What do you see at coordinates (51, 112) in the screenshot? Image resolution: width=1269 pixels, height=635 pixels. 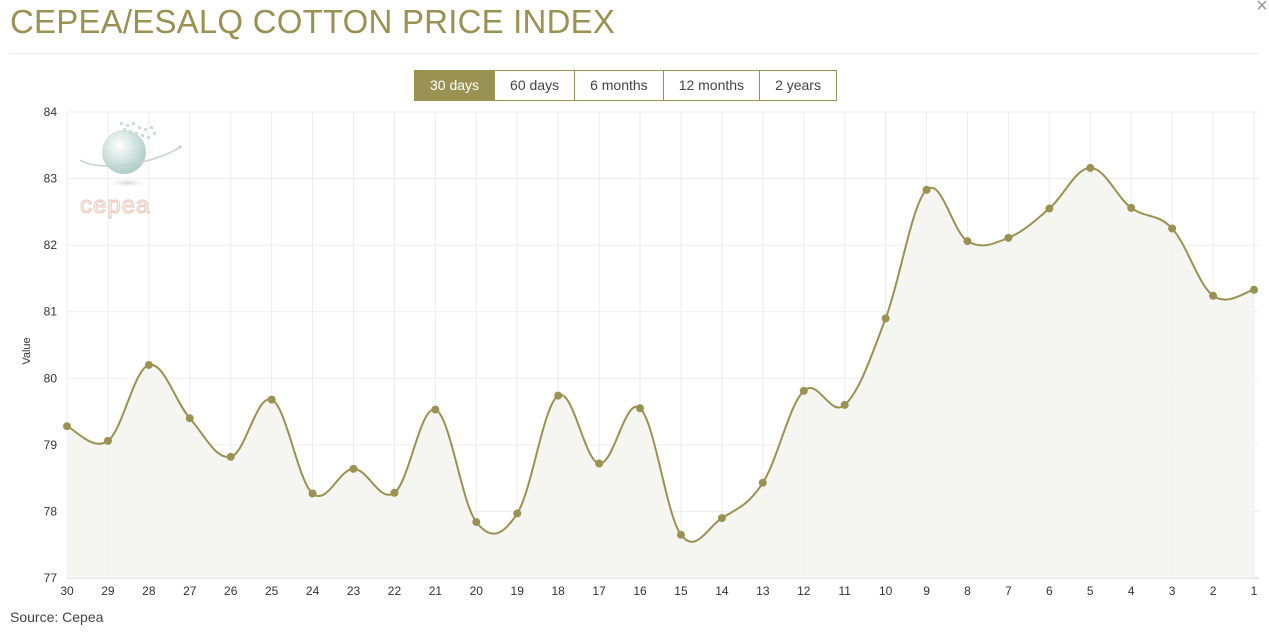 I see `y-tick-label: 84` at bounding box center [51, 112].